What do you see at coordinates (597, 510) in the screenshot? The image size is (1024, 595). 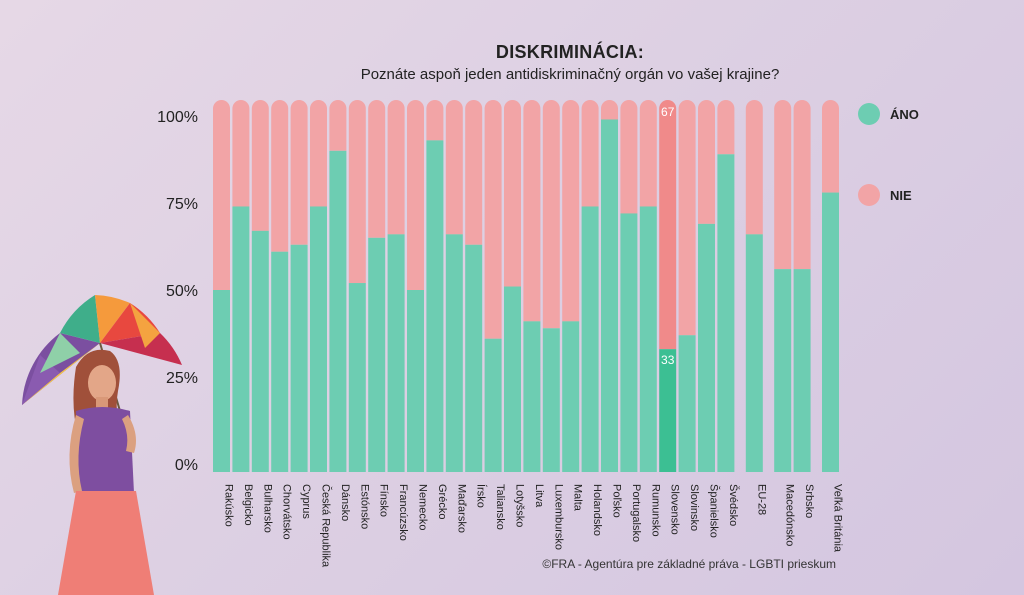 I see `x-tick-label-holandsko: Holandsko` at bounding box center [597, 510].